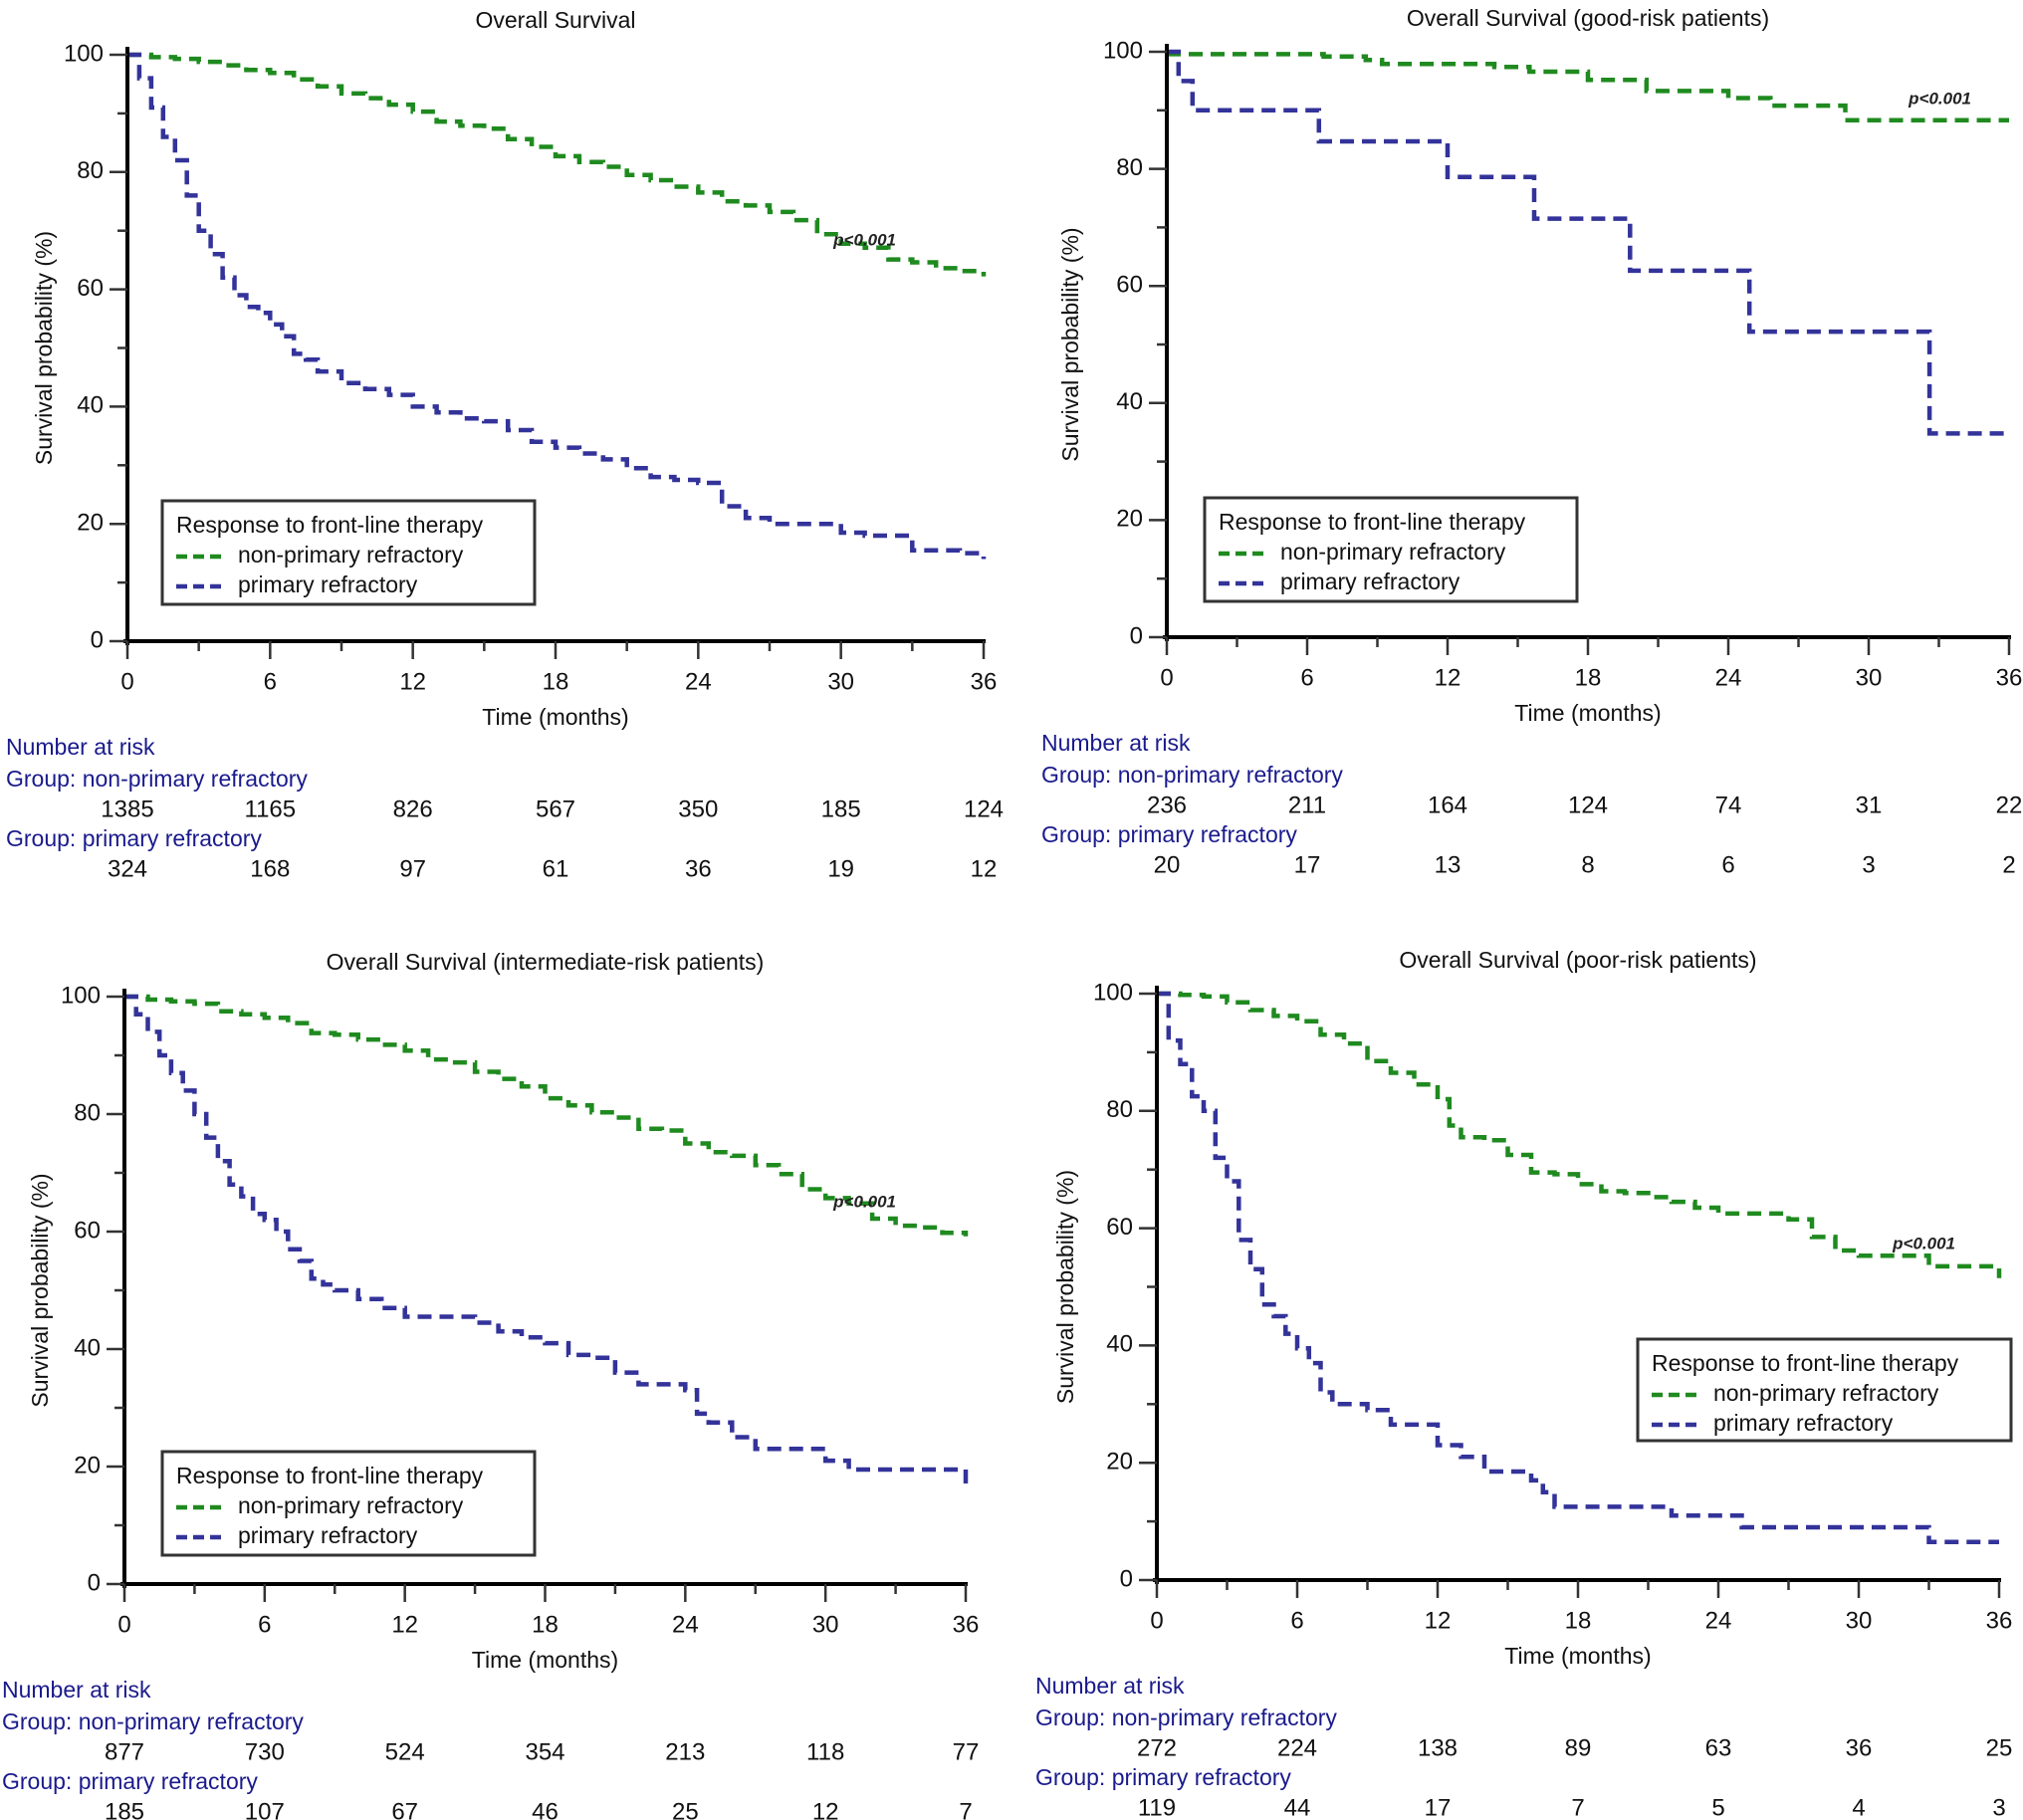 The width and height of the screenshot is (2023, 1820). What do you see at coordinates (1728, 805) in the screenshot?
I see `risk-value: 74` at bounding box center [1728, 805].